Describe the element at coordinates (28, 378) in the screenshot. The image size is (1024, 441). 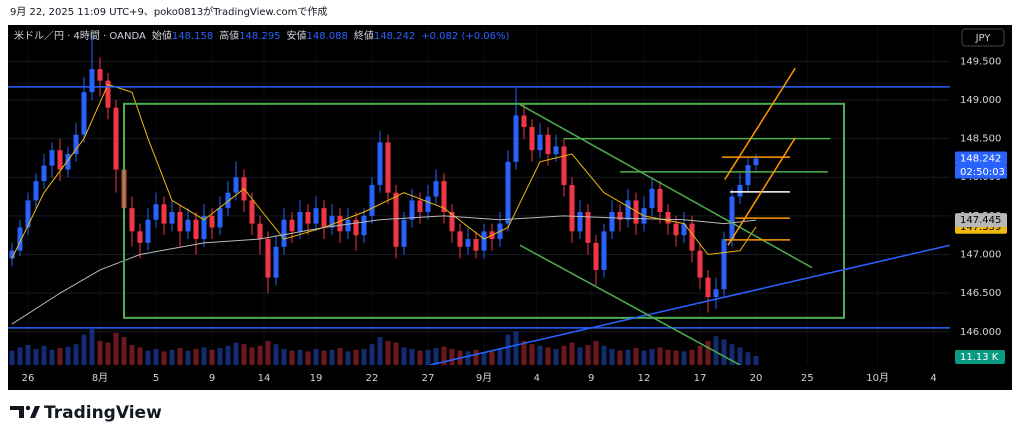
I see `x-tick-label: 26` at that location.